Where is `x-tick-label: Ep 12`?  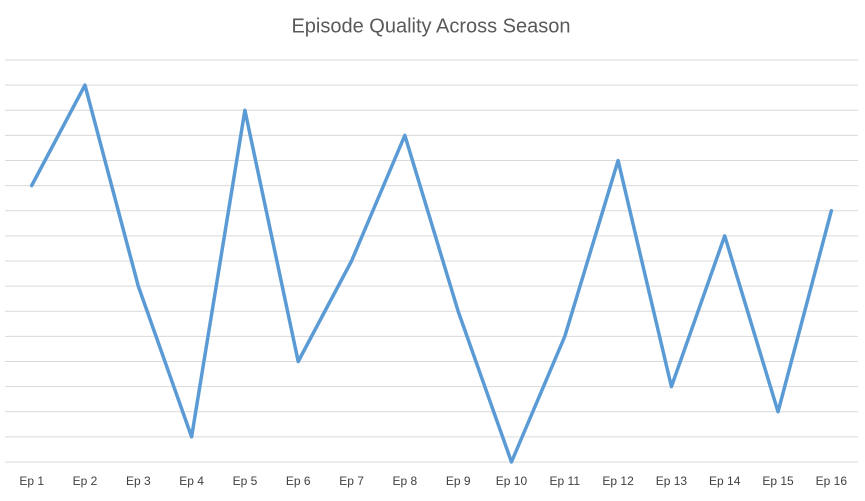 x-tick-label: Ep 12 is located at coordinates (618, 481).